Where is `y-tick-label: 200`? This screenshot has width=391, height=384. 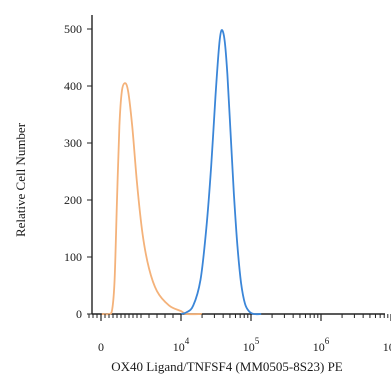 y-tick-label: 200 is located at coordinates (73, 200).